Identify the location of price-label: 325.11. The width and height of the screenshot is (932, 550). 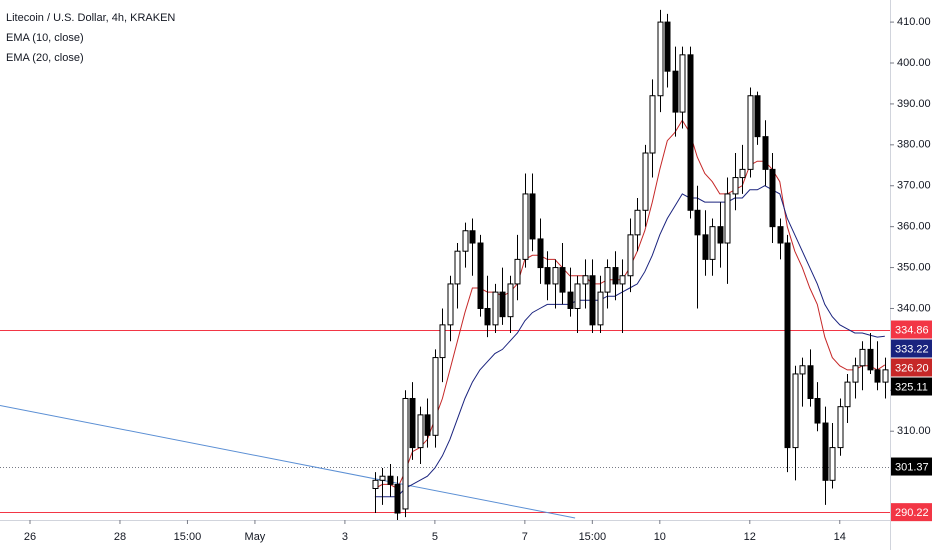
(911, 387).